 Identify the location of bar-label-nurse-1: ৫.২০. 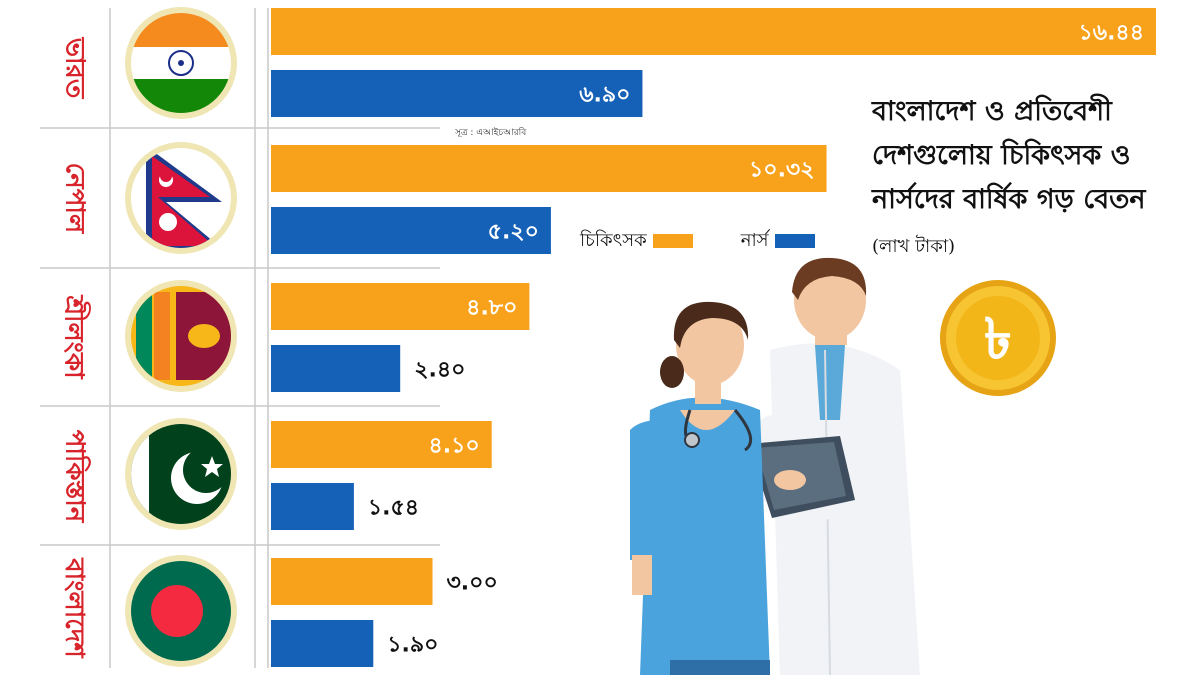
(513, 232).